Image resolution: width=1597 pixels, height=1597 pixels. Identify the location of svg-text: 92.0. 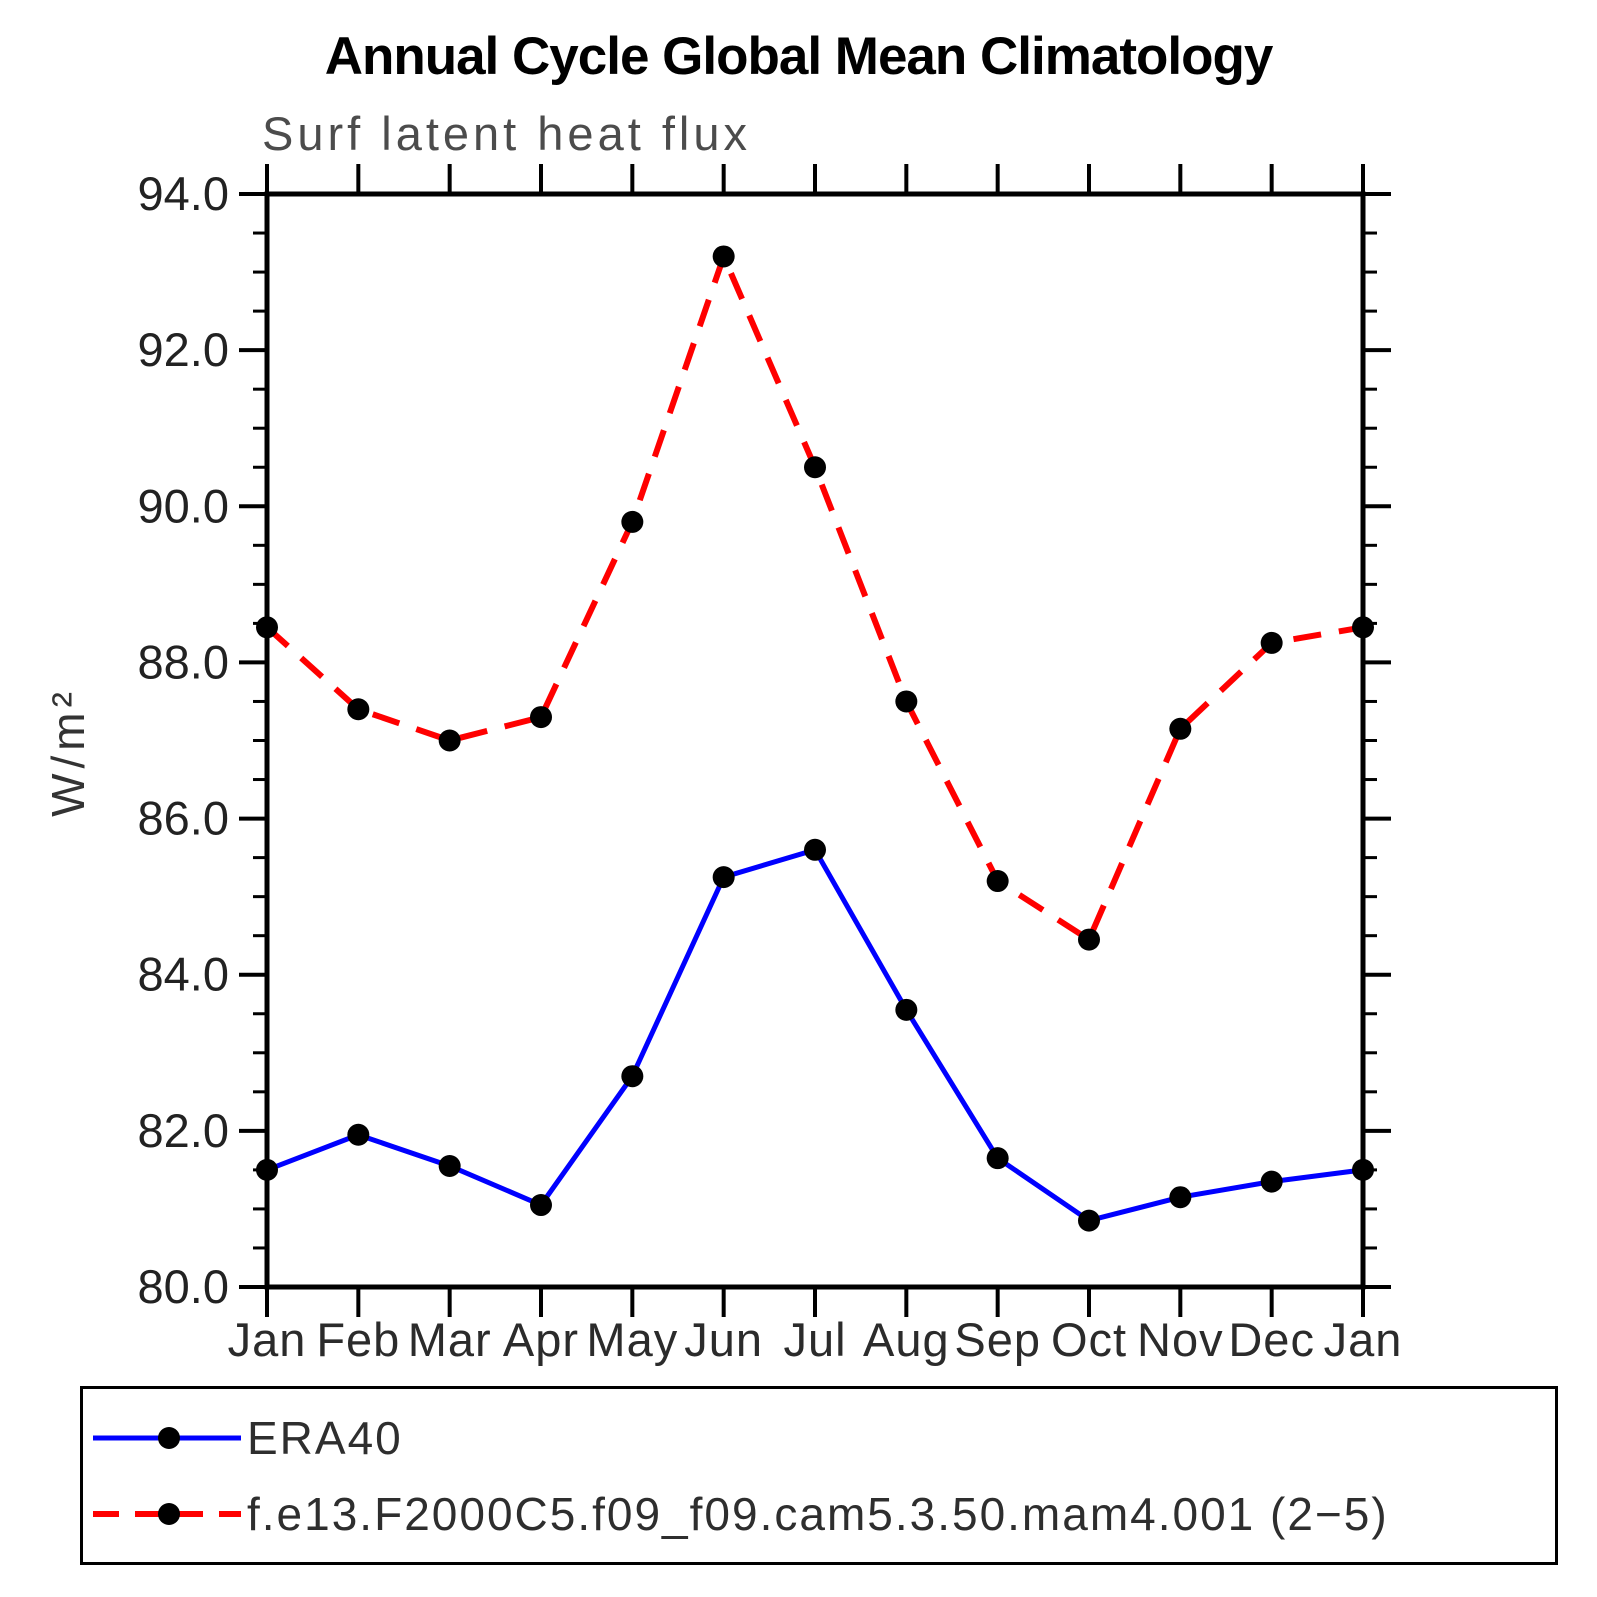
(183, 349).